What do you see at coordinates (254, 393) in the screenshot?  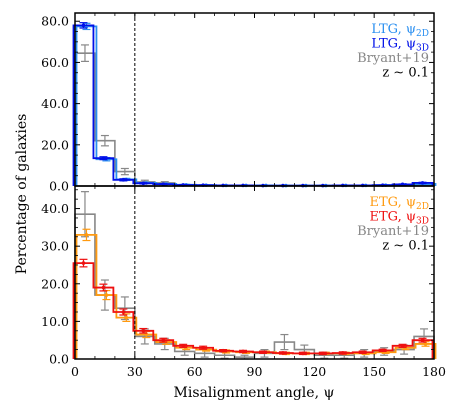 I see `x-axis-label: Misalignment angle, ψ` at bounding box center [254, 393].